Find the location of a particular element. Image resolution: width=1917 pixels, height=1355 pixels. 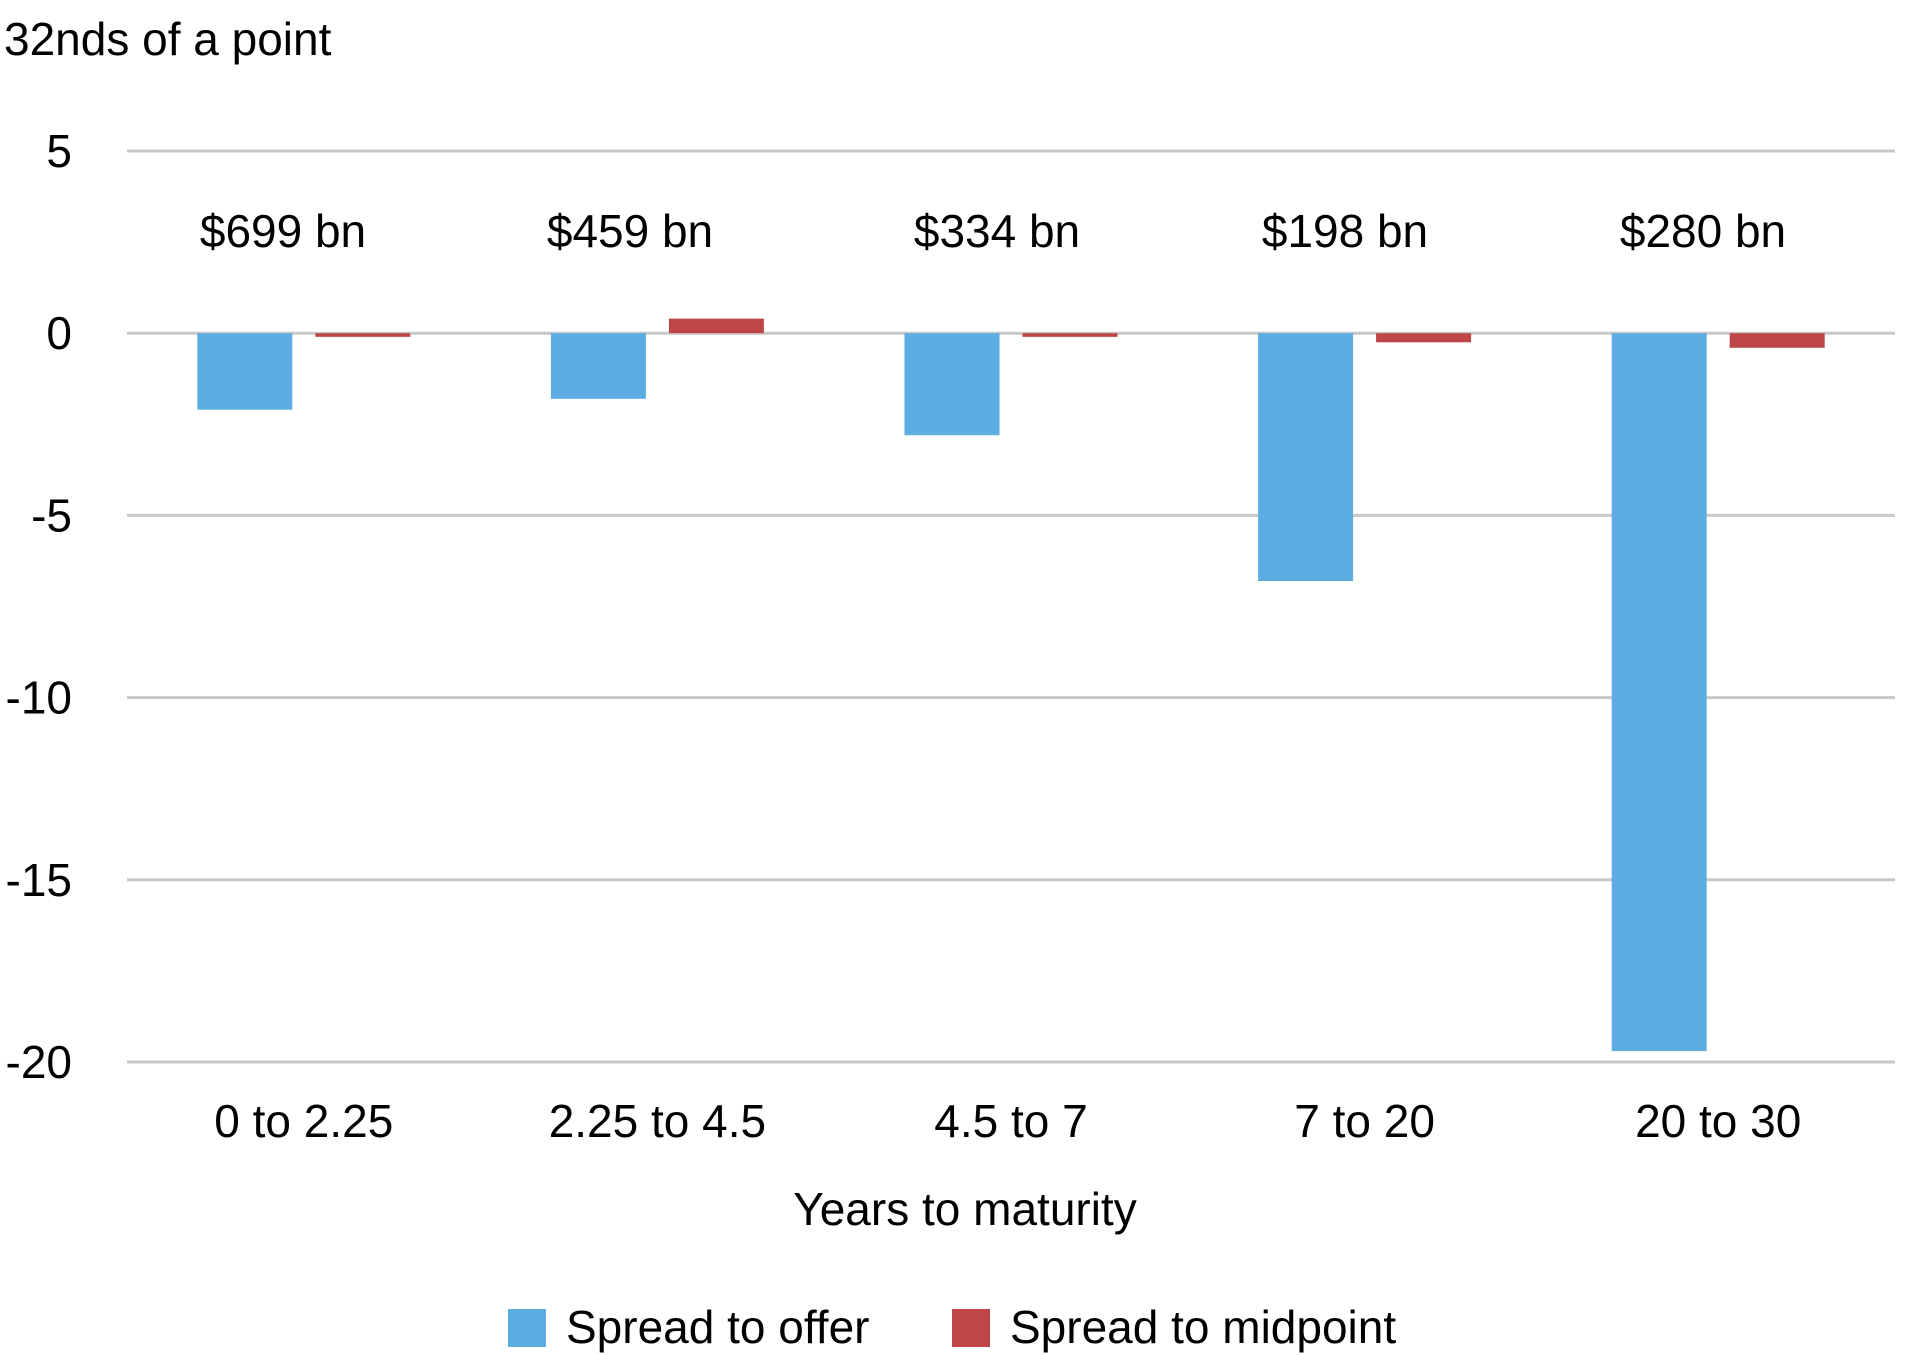

x-tick-label: 4.5 to 7 is located at coordinates (1010, 1121).